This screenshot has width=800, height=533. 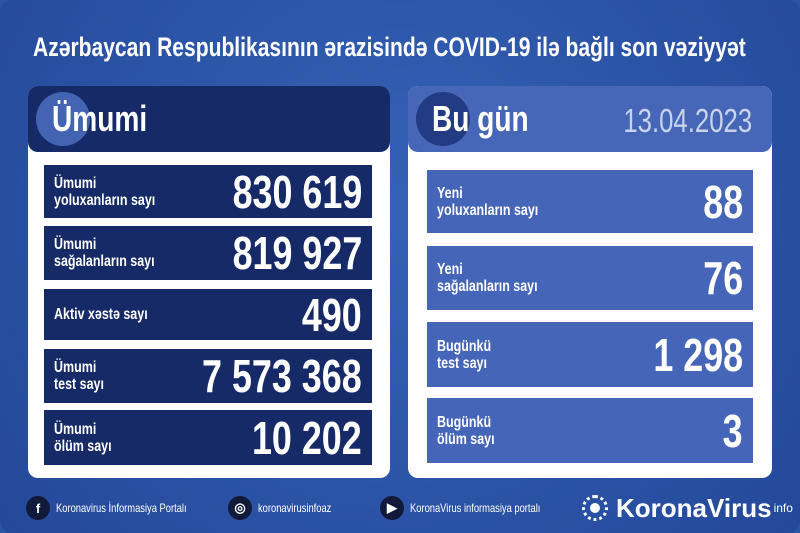 What do you see at coordinates (590, 119) in the screenshot?
I see `today-header: Bu gün 13.04.2023` at bounding box center [590, 119].